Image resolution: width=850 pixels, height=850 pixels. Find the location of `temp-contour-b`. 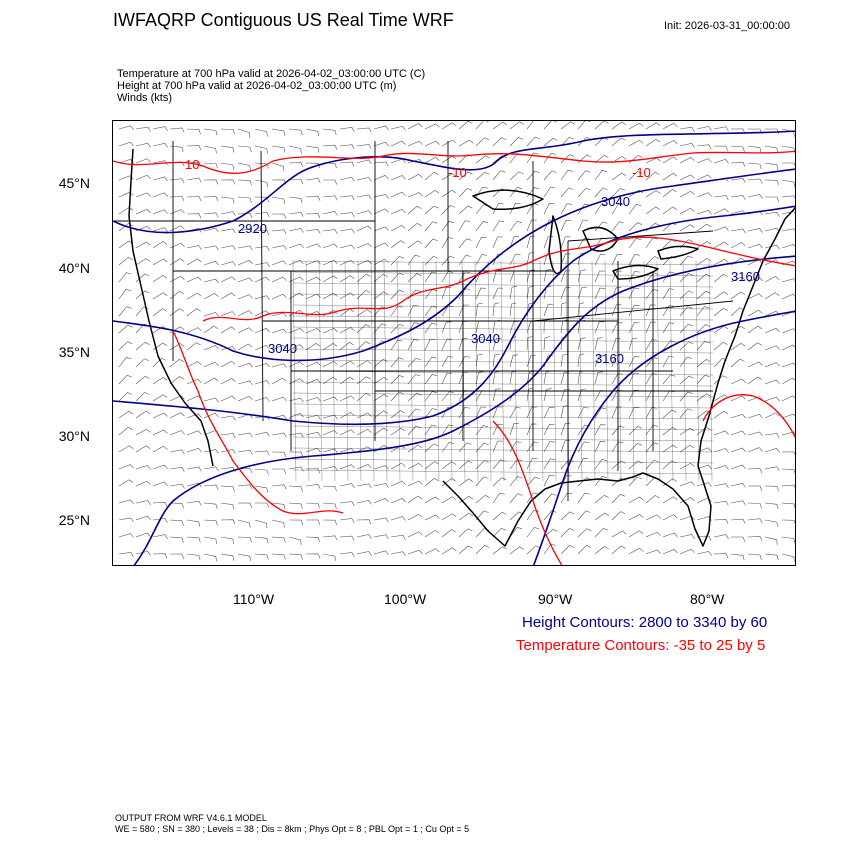

temp-contour-b is located at coordinates (498, 279).